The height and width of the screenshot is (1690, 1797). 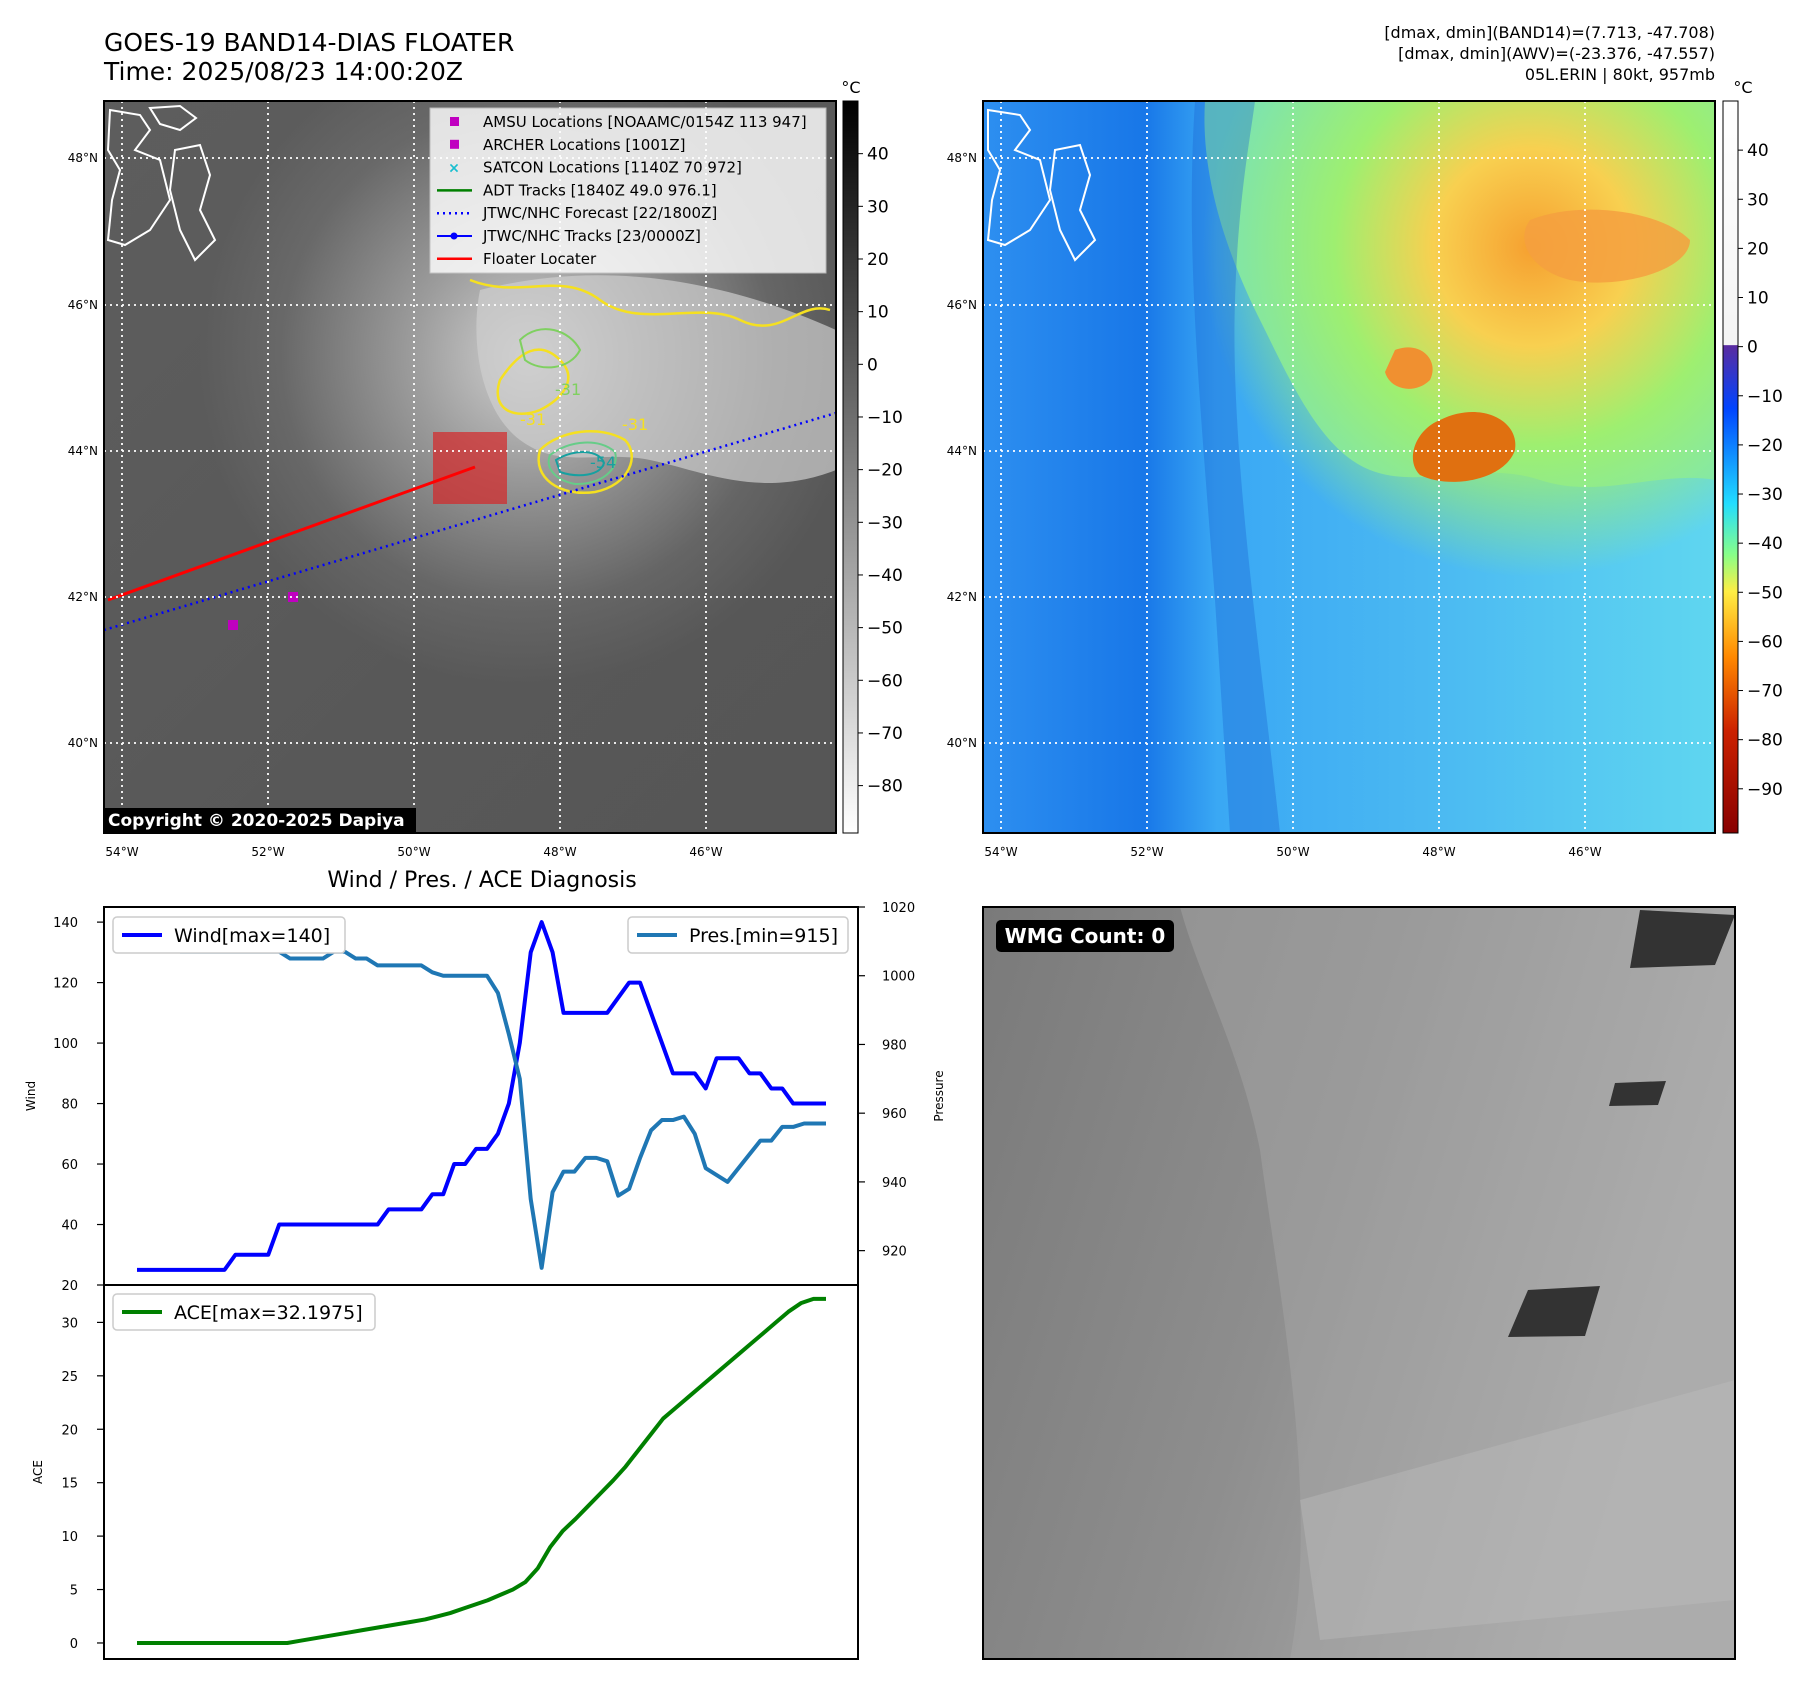 I want to click on wind-tick-label: 40, so click(x=69, y=1226).